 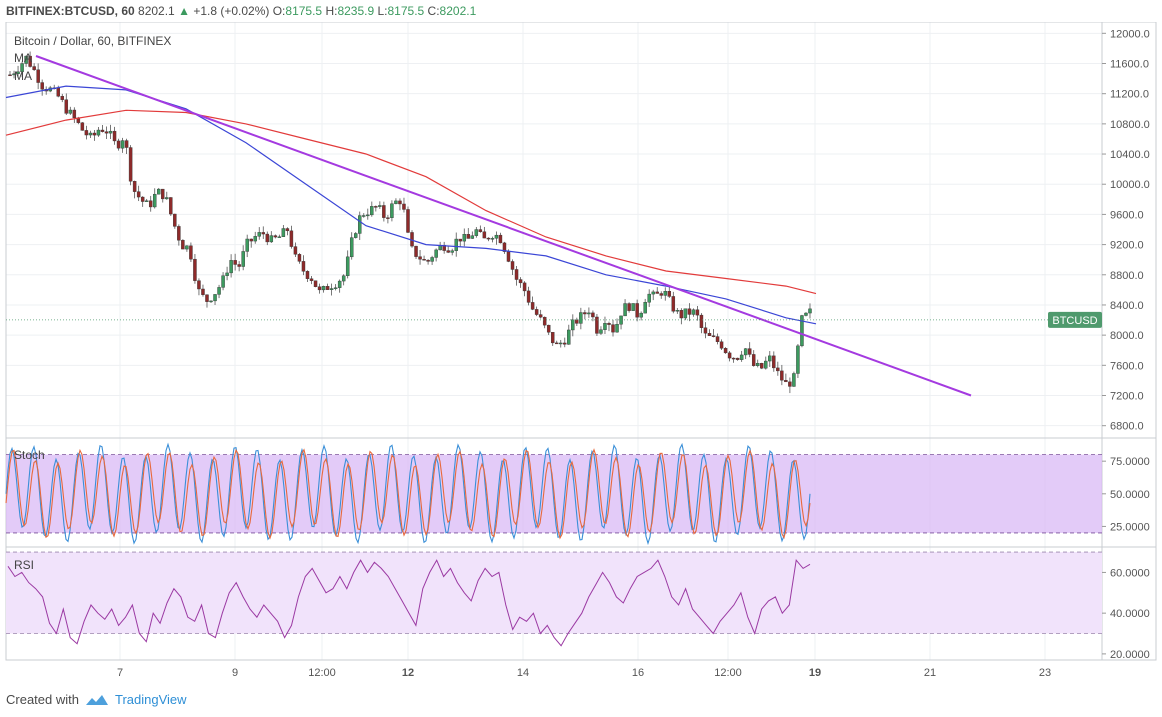 What do you see at coordinates (1130, 185) in the screenshot?
I see `y-tick-label: 10000.0` at bounding box center [1130, 185].